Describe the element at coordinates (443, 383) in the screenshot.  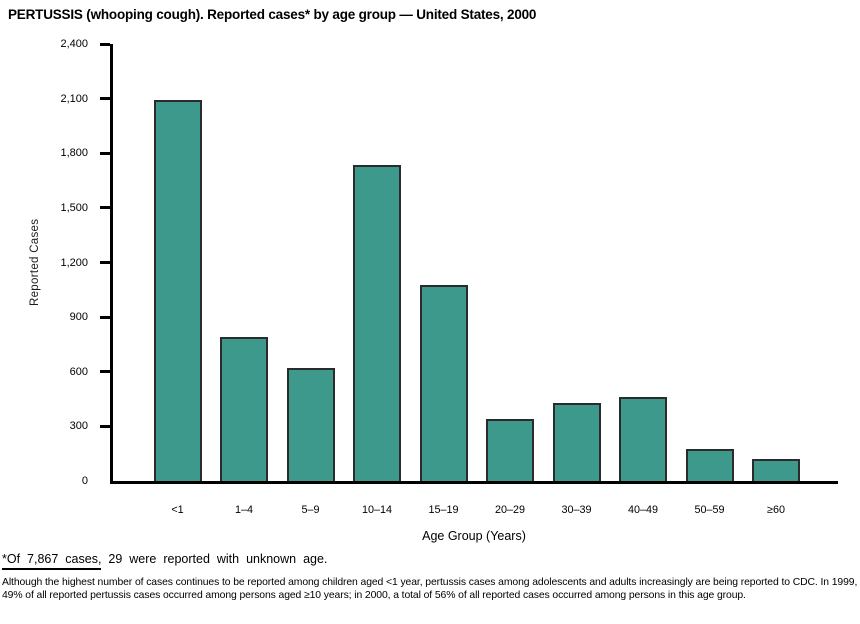
I see `bar-15–19` at that location.